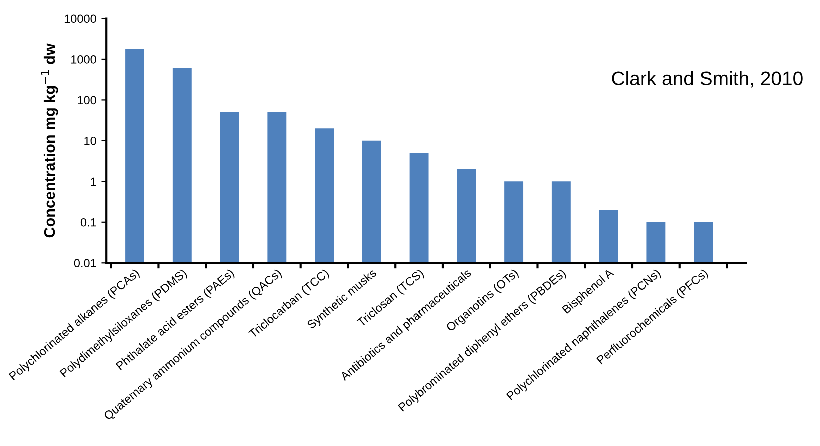 The image size is (820, 446). I want to click on y-tick-label: 0.01, so click(85, 263).